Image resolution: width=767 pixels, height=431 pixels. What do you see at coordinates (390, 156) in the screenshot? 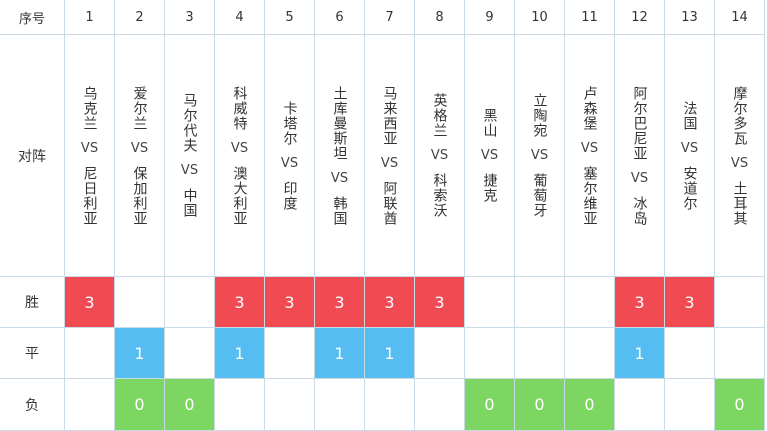
I see `matchup-cell: 马来西亚 VS 阿联酋` at bounding box center [390, 156].